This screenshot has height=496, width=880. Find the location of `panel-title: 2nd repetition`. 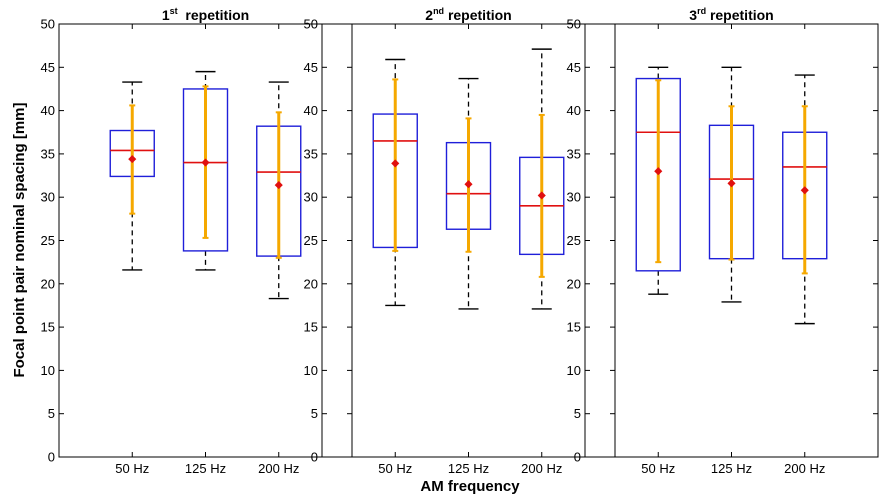

panel-title: 2nd repetition is located at coordinates (468, 14).